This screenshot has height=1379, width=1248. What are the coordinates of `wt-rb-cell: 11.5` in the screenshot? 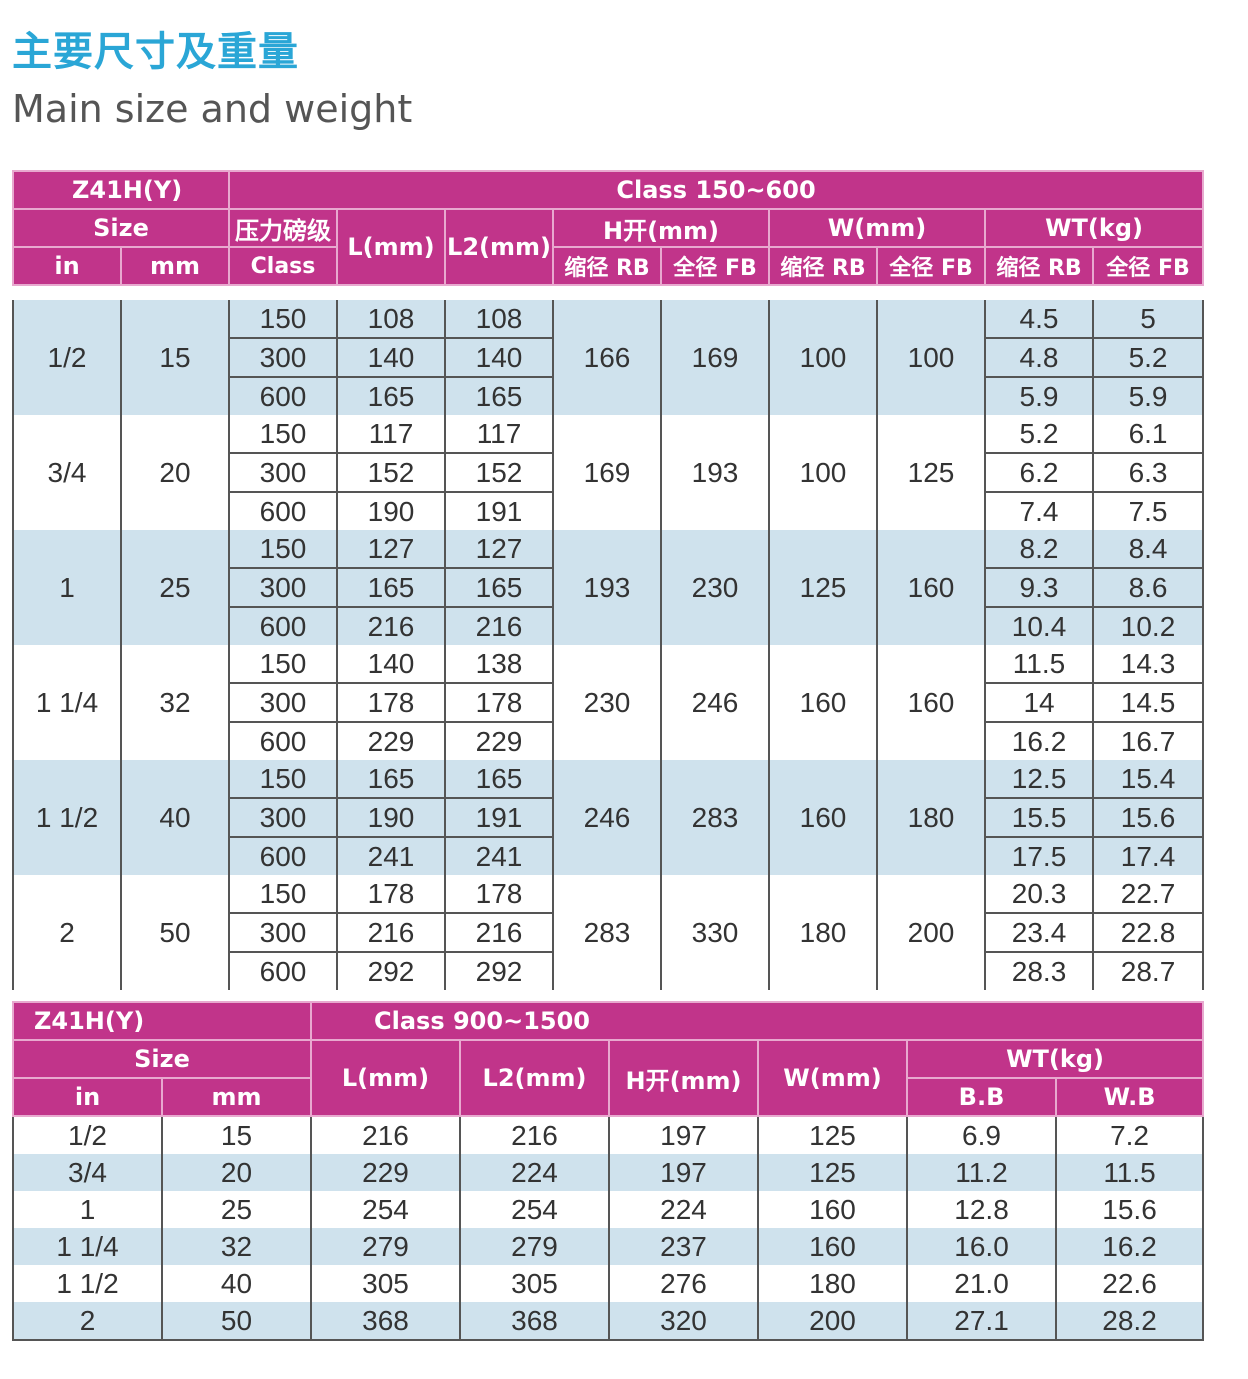 It's located at (1039, 664).